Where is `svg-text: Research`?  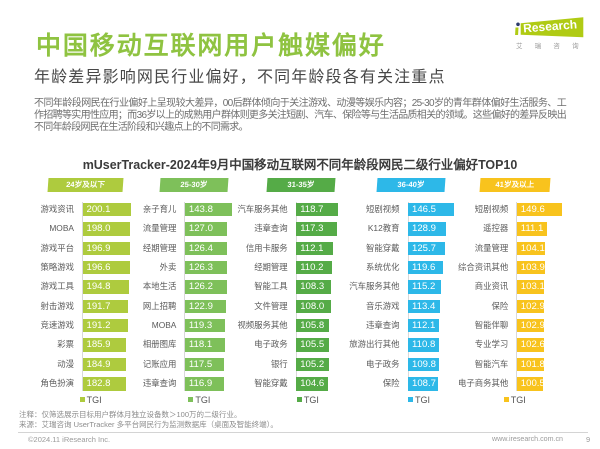 svg-text: Research is located at coordinates (550, 26).